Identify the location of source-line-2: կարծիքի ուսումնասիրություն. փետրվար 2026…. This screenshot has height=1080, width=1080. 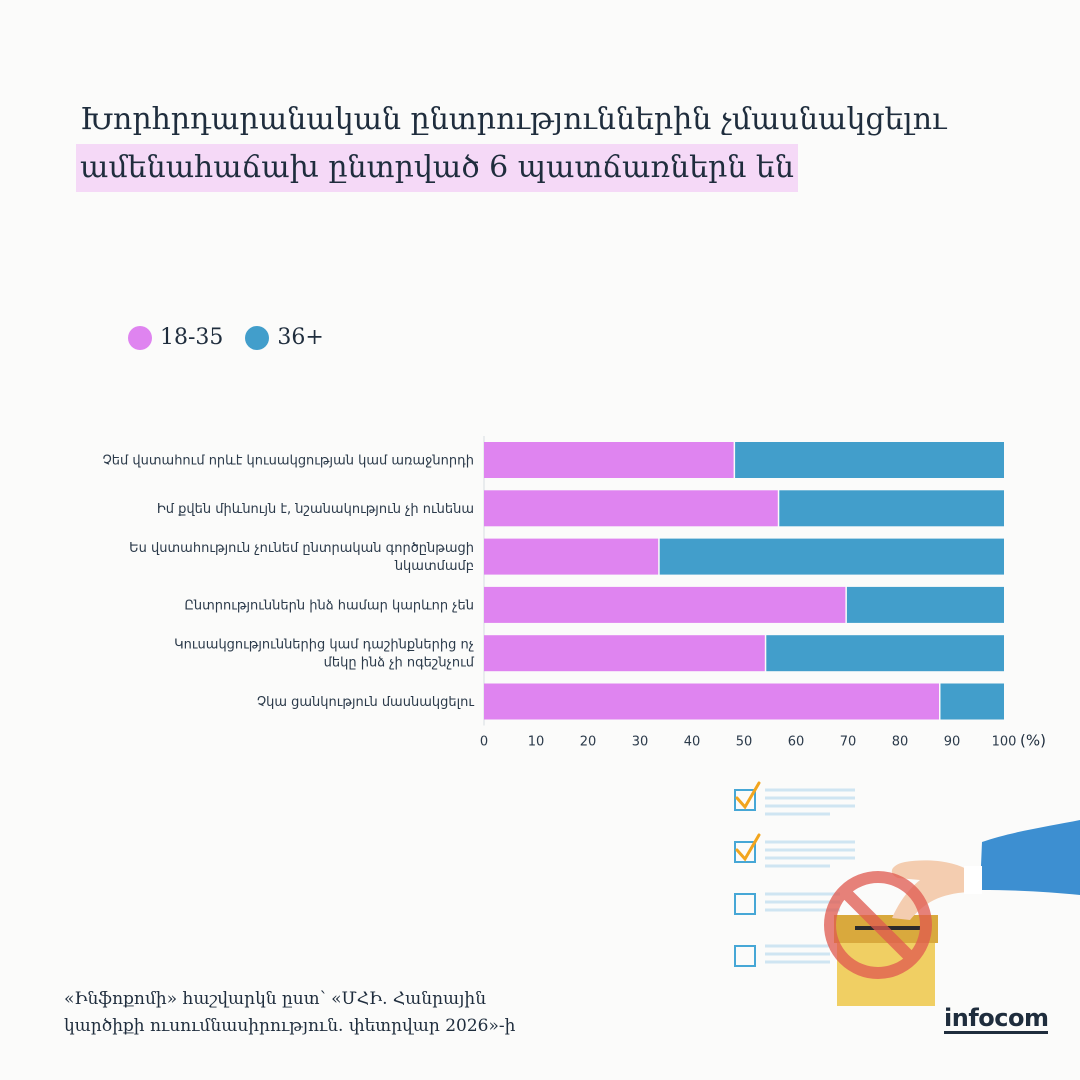
(290, 1026).